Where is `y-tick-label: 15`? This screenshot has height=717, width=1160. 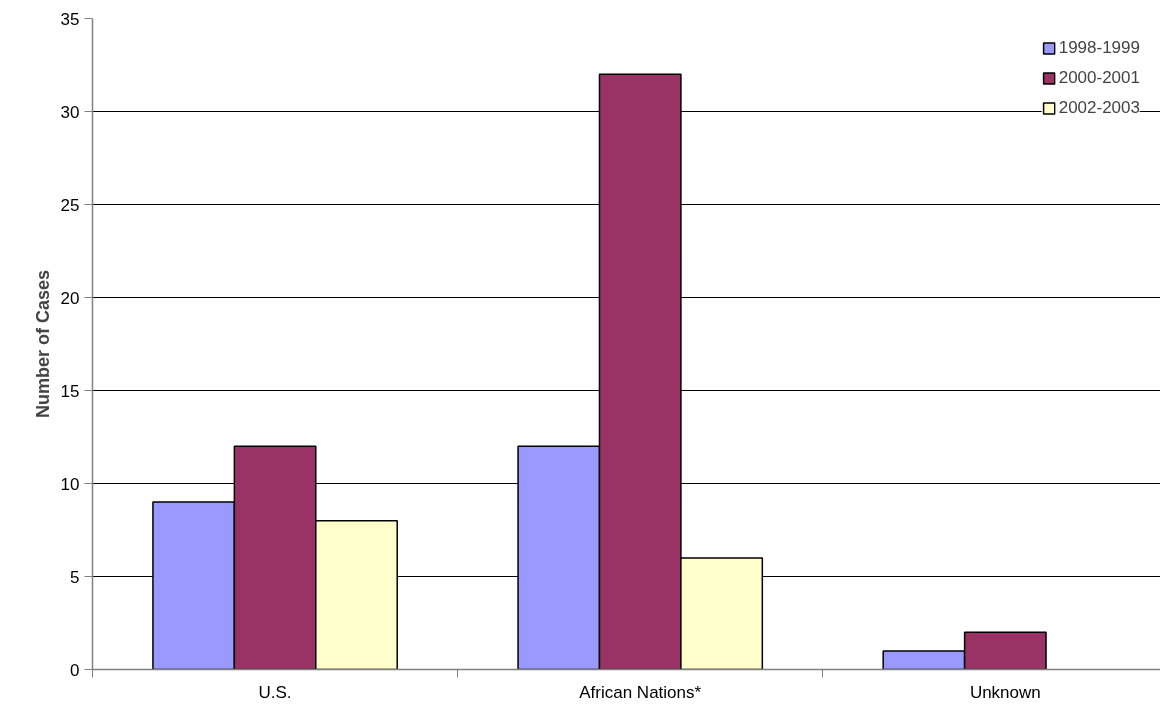 y-tick-label: 15 is located at coordinates (70, 391).